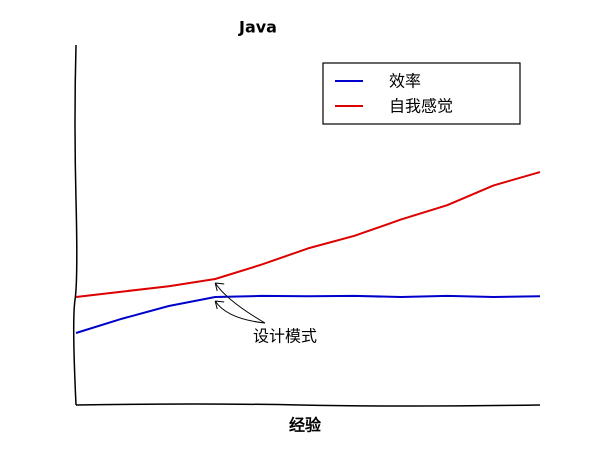 The image size is (600, 450). I want to click on x-axis, so click(308, 405).